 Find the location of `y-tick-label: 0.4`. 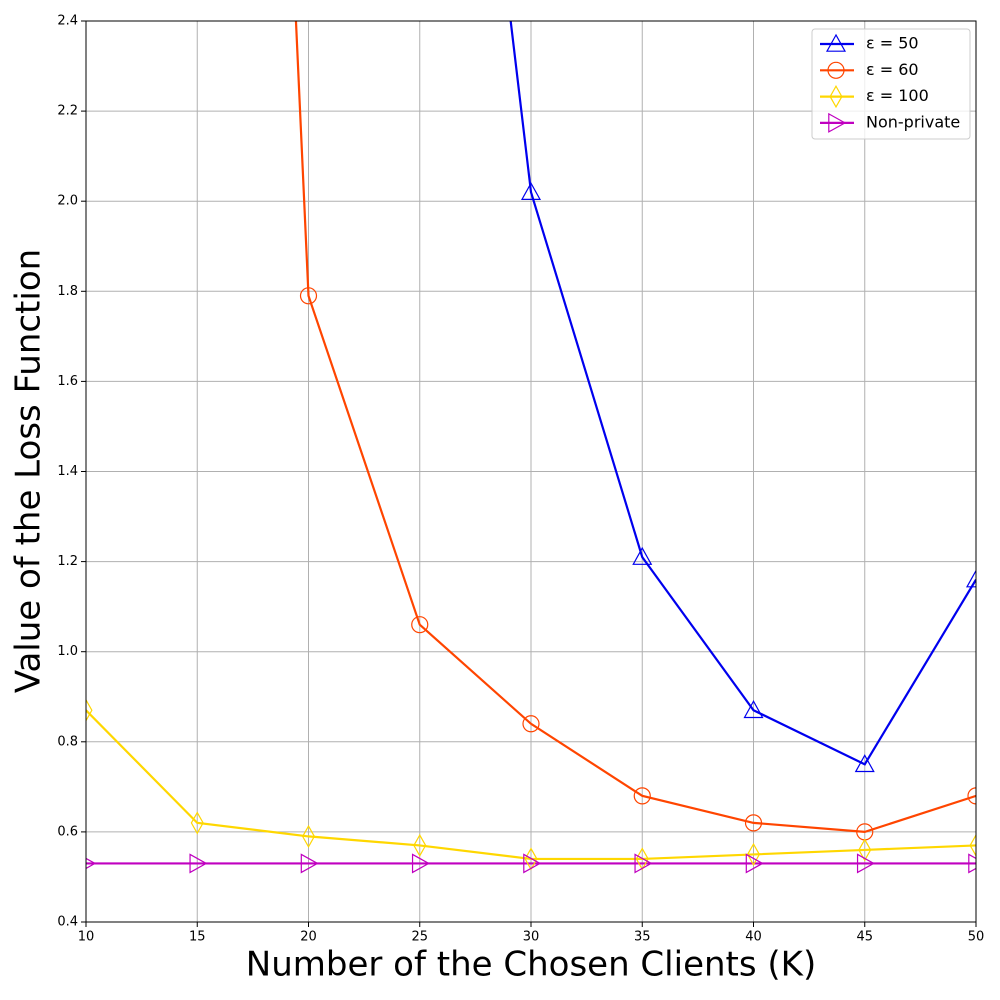

y-tick-label: 0.4 is located at coordinates (67, 922).